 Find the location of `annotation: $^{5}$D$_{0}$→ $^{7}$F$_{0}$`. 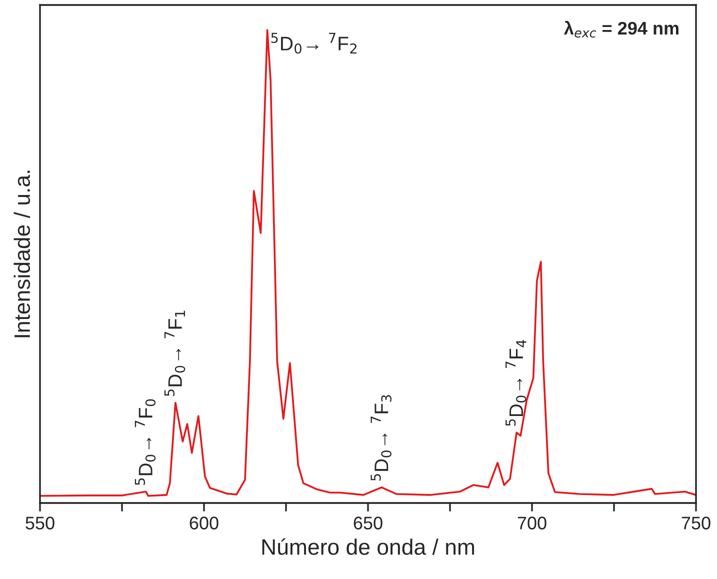

annotation: $^{5}$D$_{0}$→ $^{7}$F$_{0}$ is located at coordinates (145, 442).